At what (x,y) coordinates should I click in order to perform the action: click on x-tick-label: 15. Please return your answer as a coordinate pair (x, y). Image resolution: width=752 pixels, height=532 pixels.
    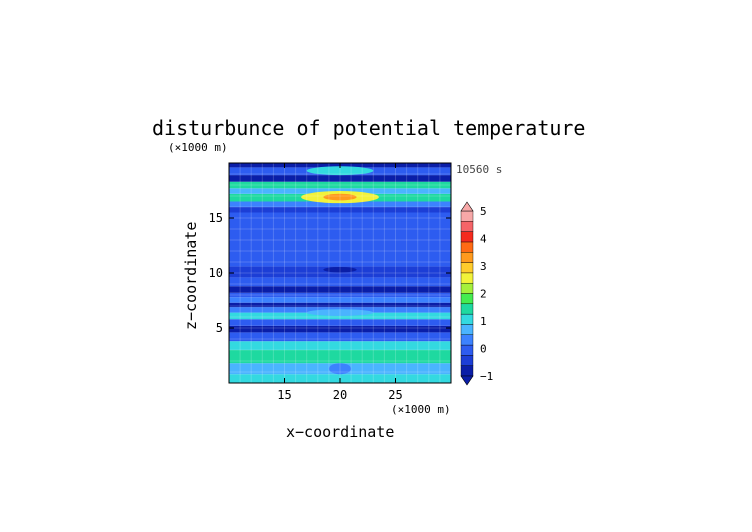
    Looking at the image, I should click on (284, 395).